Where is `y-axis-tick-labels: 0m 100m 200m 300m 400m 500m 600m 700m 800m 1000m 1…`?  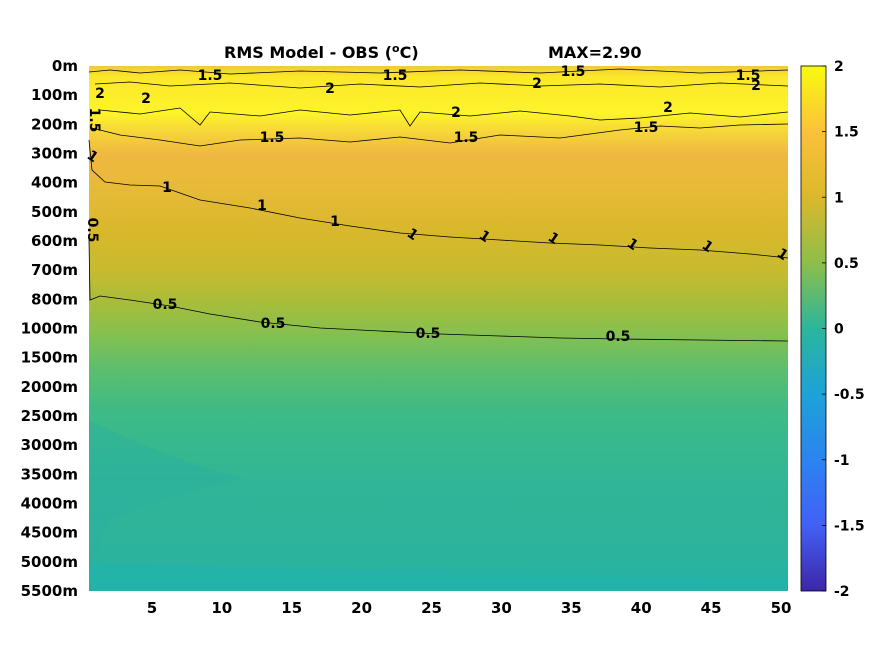 y-axis-tick-labels: 0m 100m 200m 300m 400m 500m 600m 700m 800m 1000m 1… is located at coordinates (49, 328).